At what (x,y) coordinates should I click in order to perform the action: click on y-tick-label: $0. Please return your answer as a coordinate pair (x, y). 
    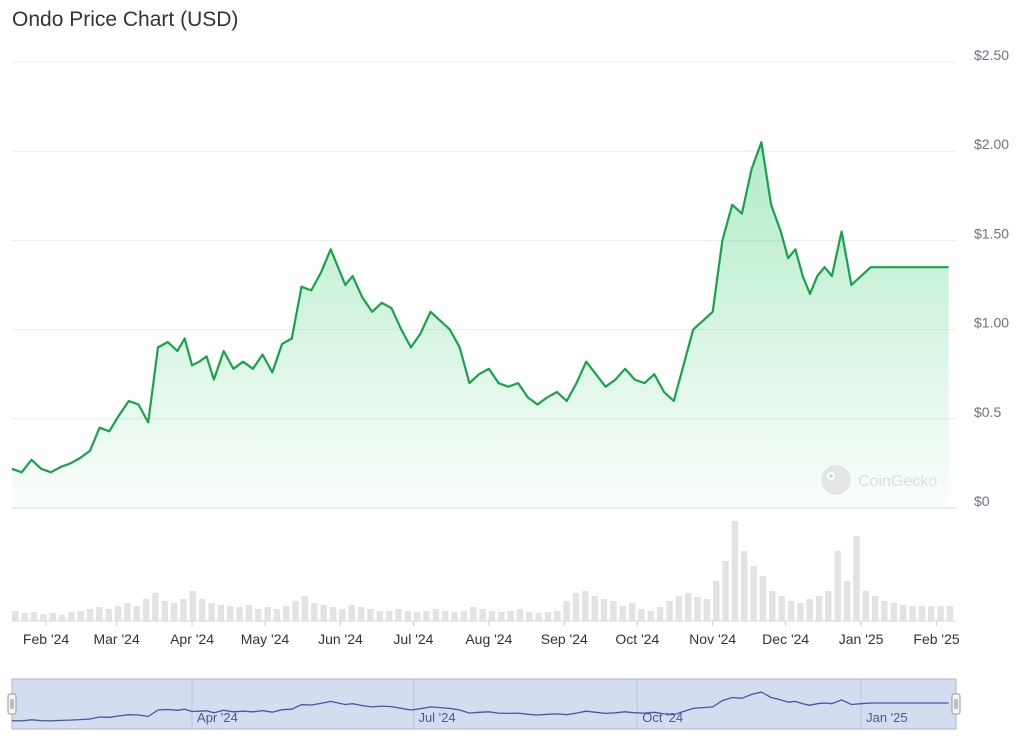
    Looking at the image, I should click on (982, 501).